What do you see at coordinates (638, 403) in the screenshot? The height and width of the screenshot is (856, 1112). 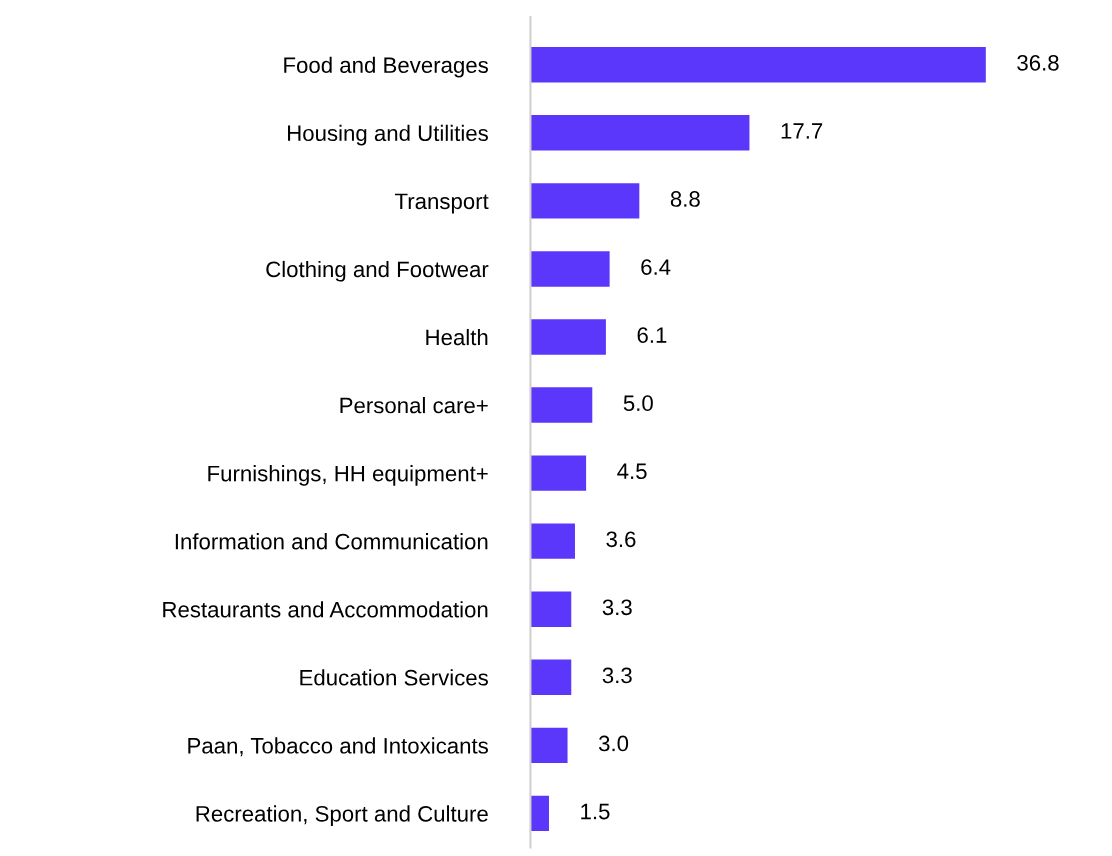 I see `data-label: 5.0` at bounding box center [638, 403].